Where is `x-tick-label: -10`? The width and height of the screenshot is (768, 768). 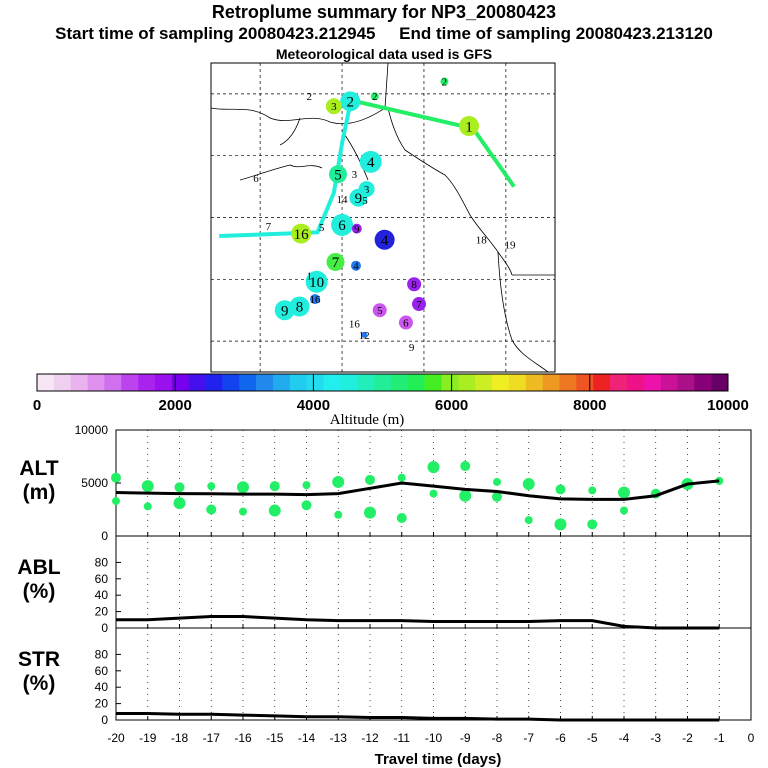
x-tick-label: -10 is located at coordinates (434, 738).